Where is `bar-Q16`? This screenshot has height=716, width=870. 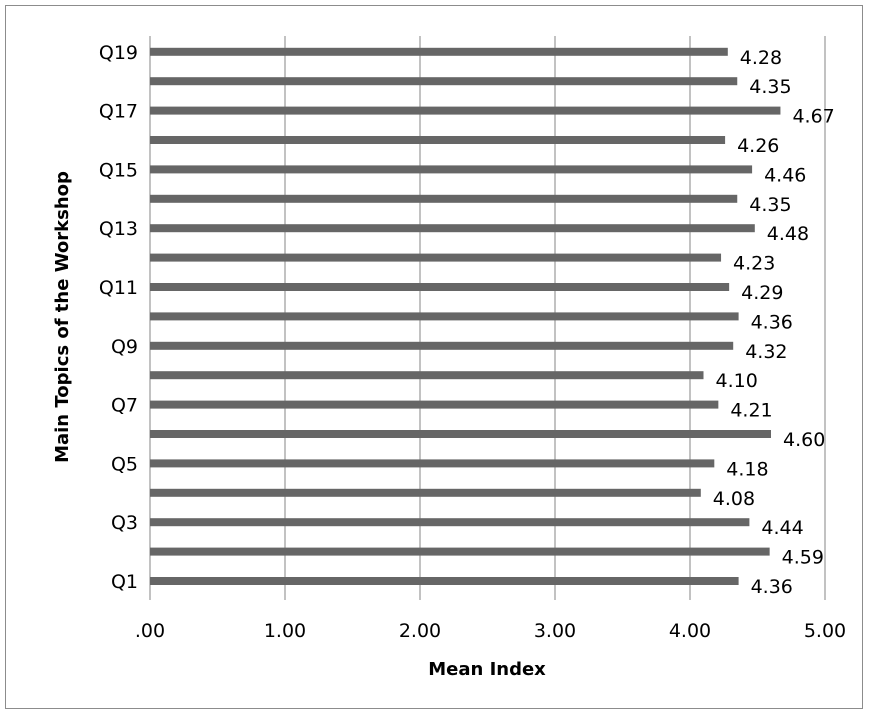
bar-Q16 is located at coordinates (438, 140).